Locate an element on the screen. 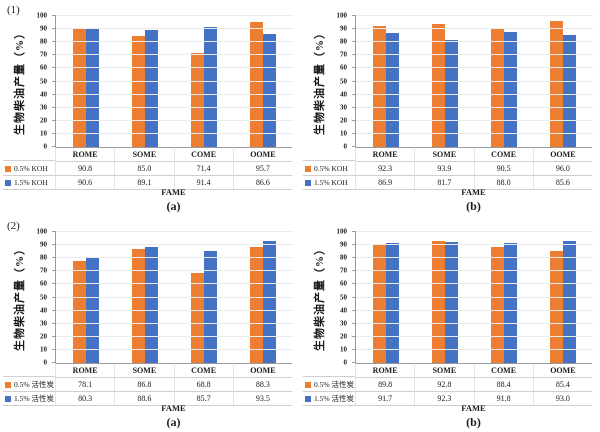 This screenshot has width=600, height=432. category-header: OOME is located at coordinates (262, 154).